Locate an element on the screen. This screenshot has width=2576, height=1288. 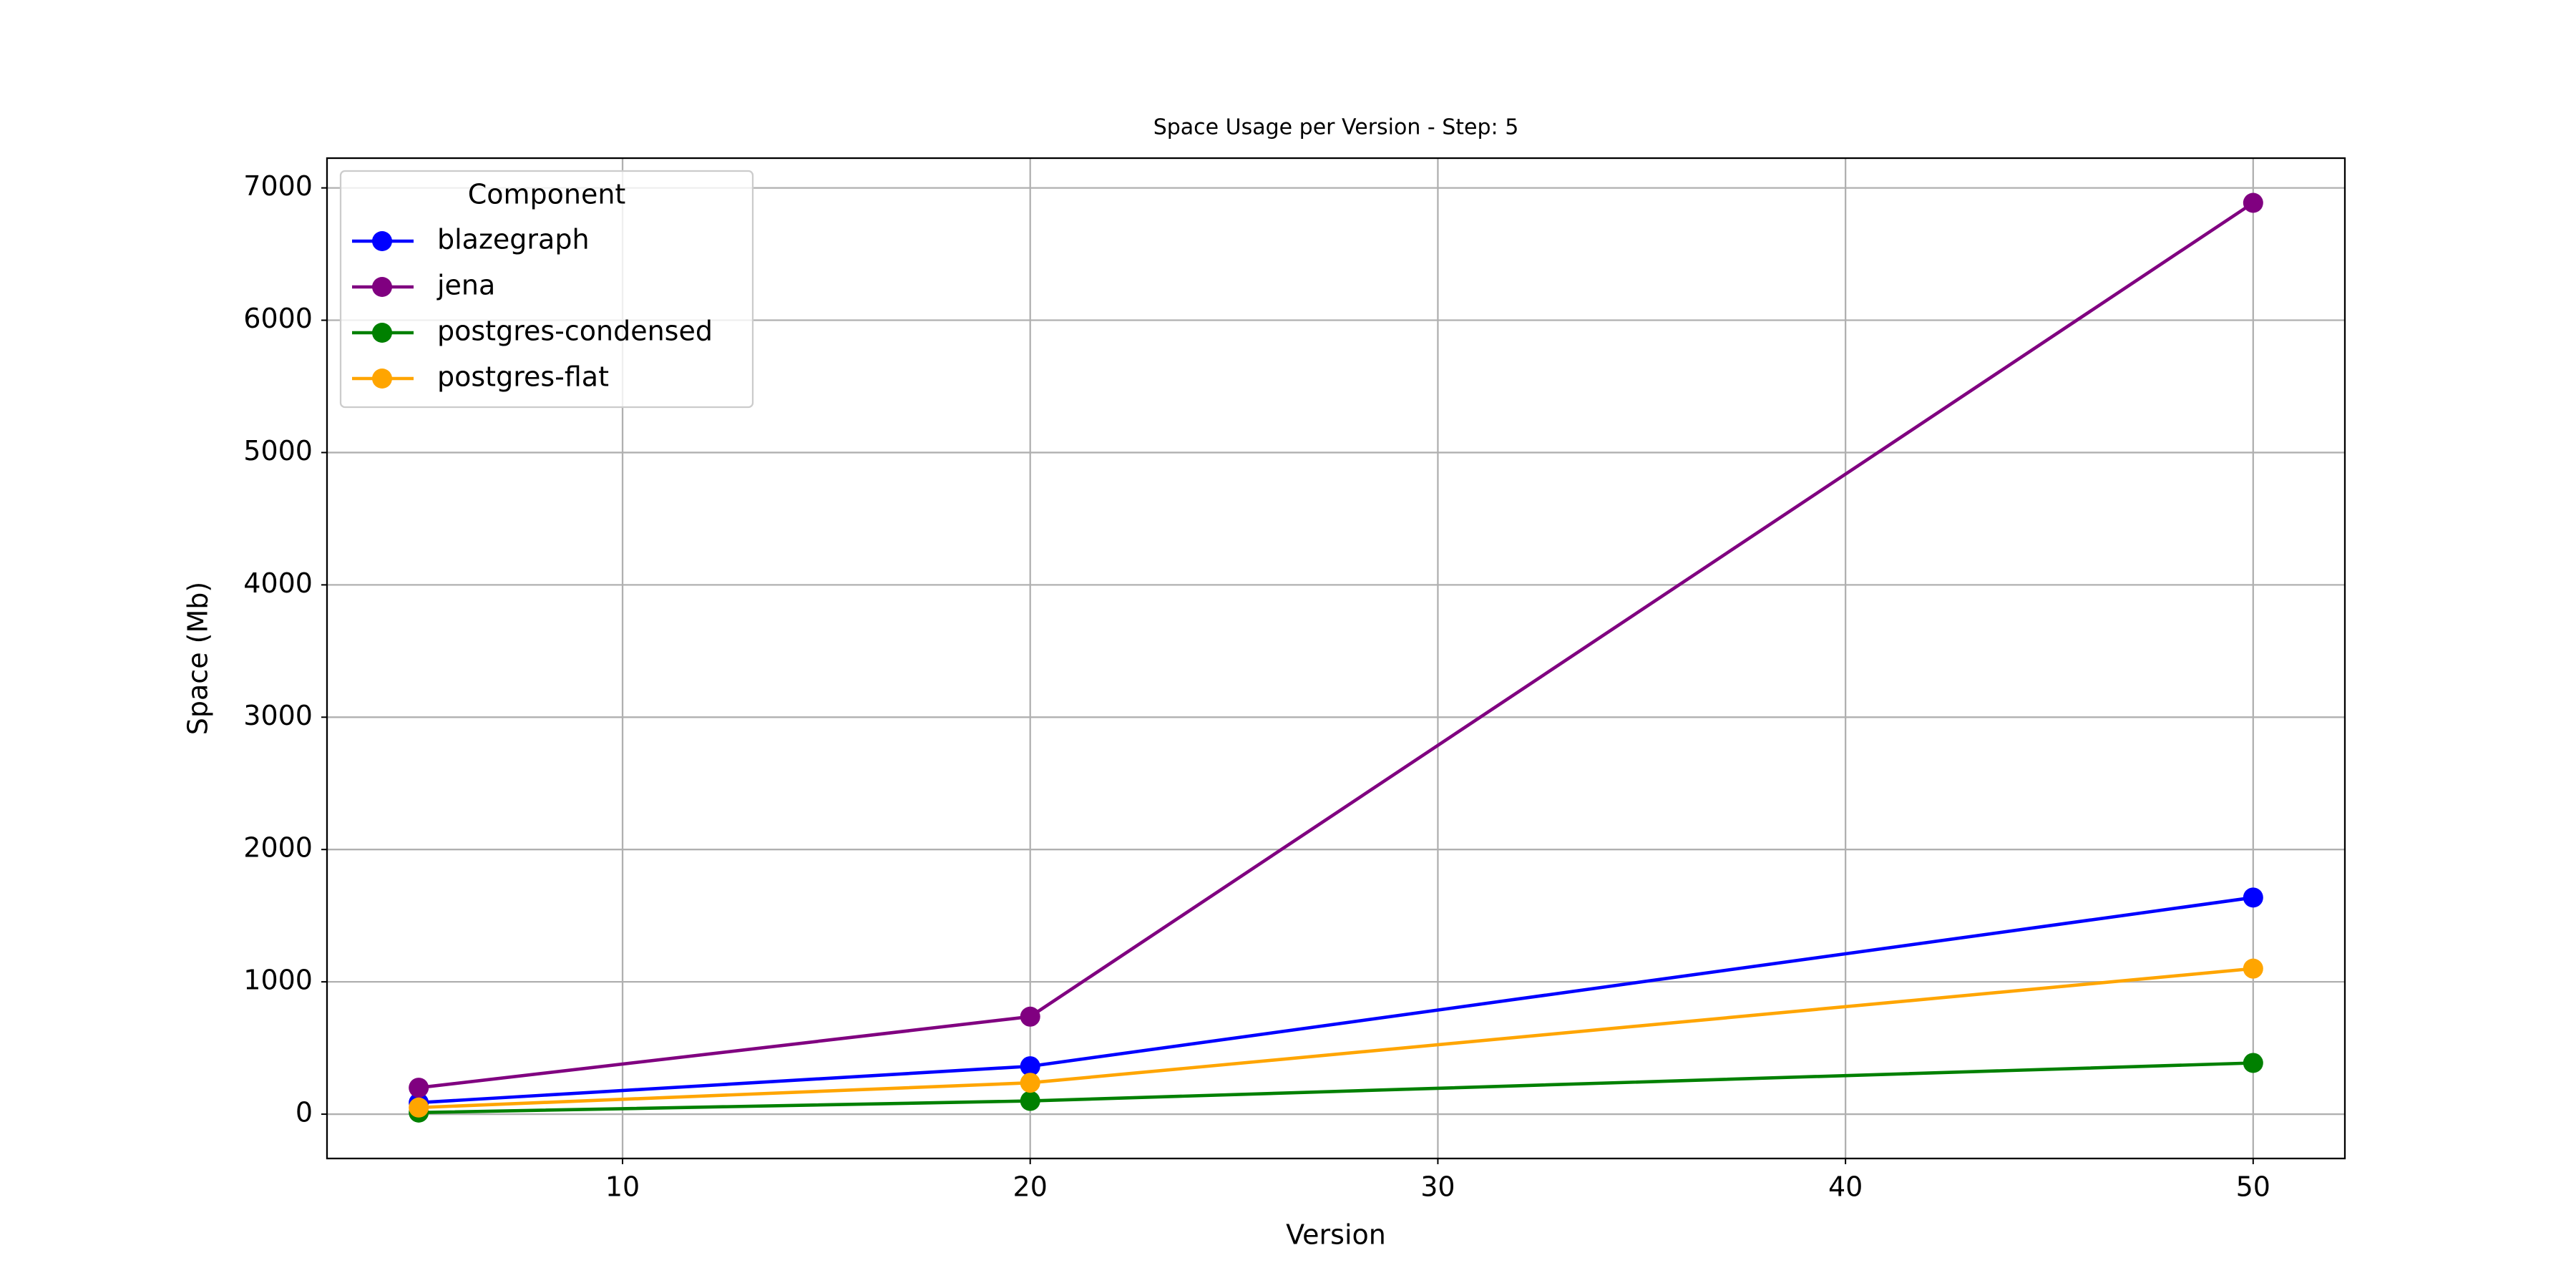
x-tick-label: 40 is located at coordinates (1845, 1187).